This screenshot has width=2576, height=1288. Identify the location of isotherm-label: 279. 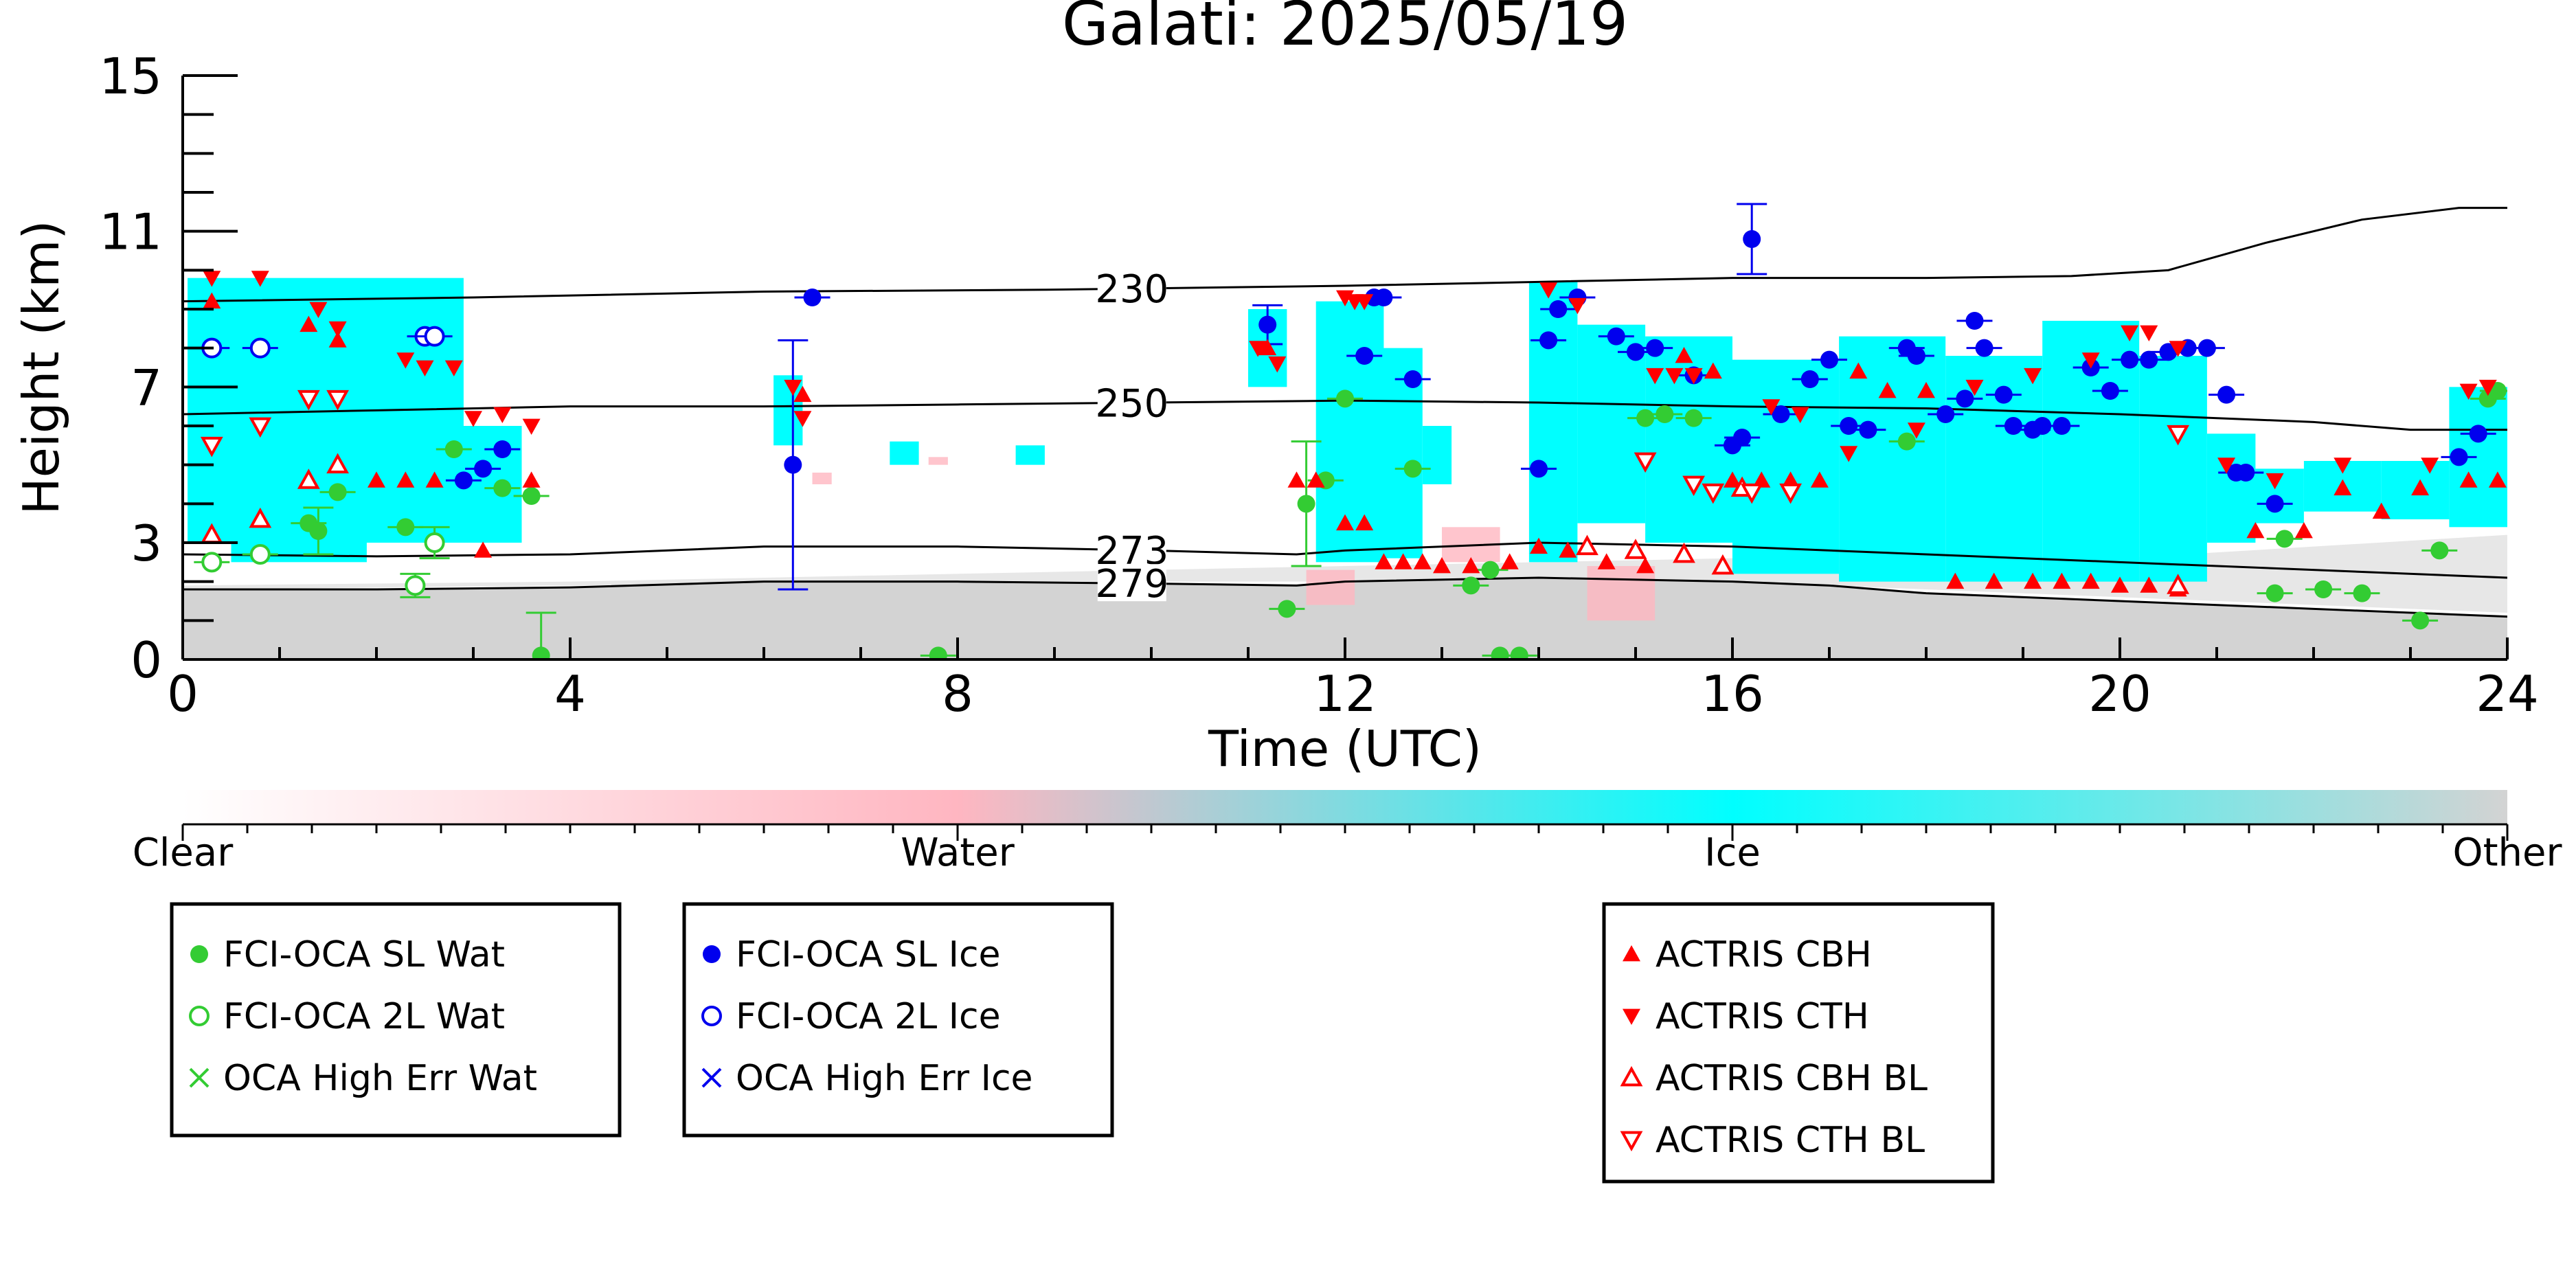
(1131, 584).